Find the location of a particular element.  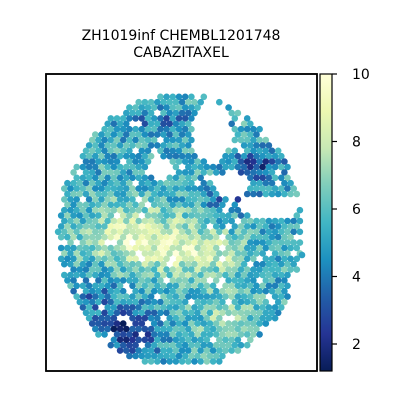

colorbar-gradient is located at coordinates (326, 222).